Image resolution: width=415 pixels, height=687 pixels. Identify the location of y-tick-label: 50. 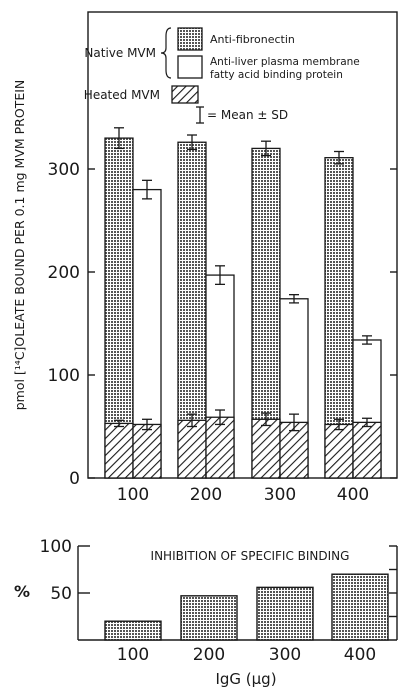
(61, 594).